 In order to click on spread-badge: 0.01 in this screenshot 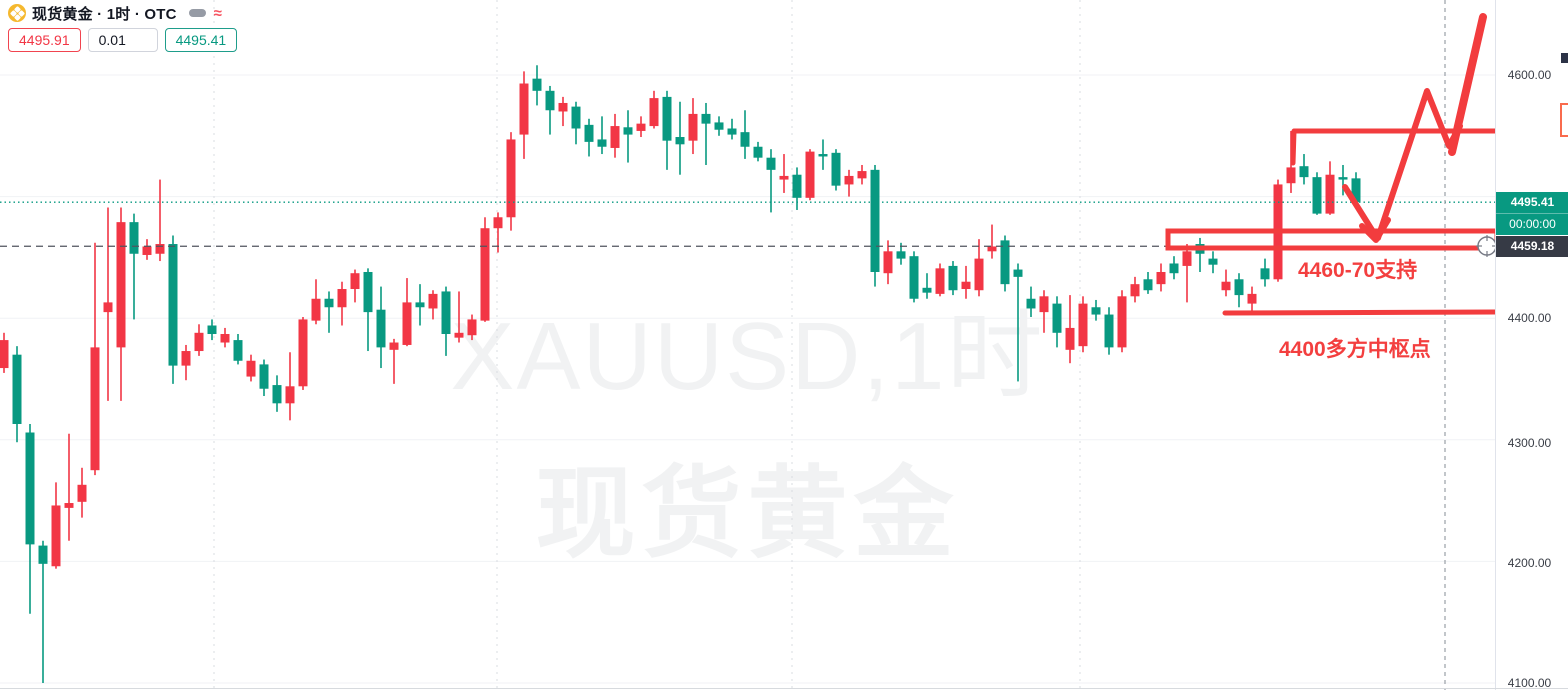, I will do `click(122, 40)`.